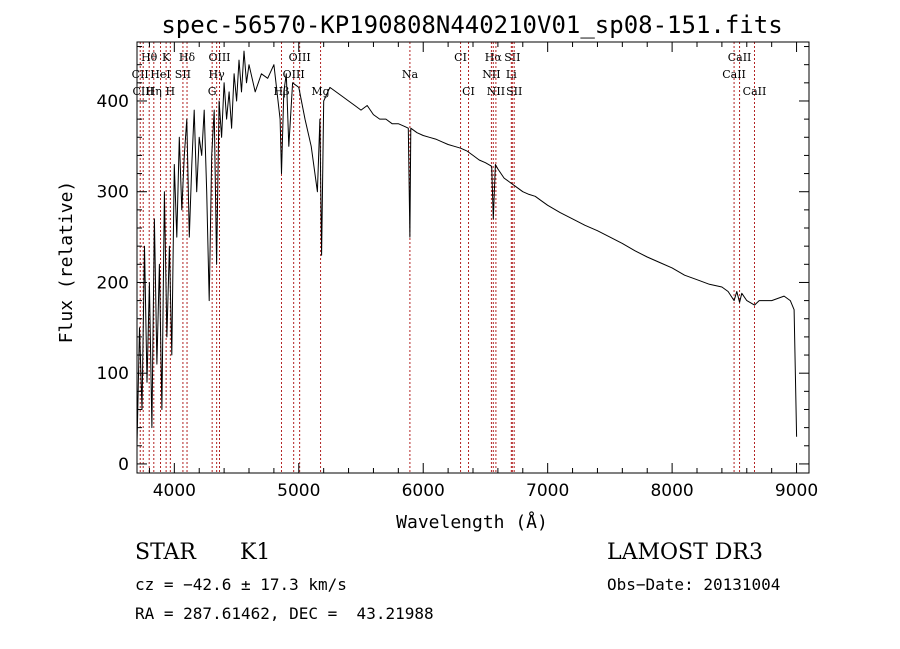 This screenshot has width=900, height=649. Describe the element at coordinates (423, 491) in the screenshot. I see `x-tick-label-2: 6000` at that location.